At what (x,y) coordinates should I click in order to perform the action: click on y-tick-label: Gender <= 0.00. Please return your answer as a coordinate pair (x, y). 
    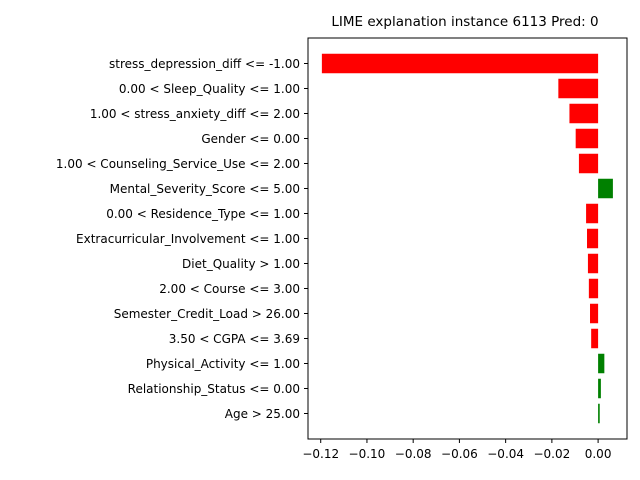
    Looking at the image, I should click on (250, 139).